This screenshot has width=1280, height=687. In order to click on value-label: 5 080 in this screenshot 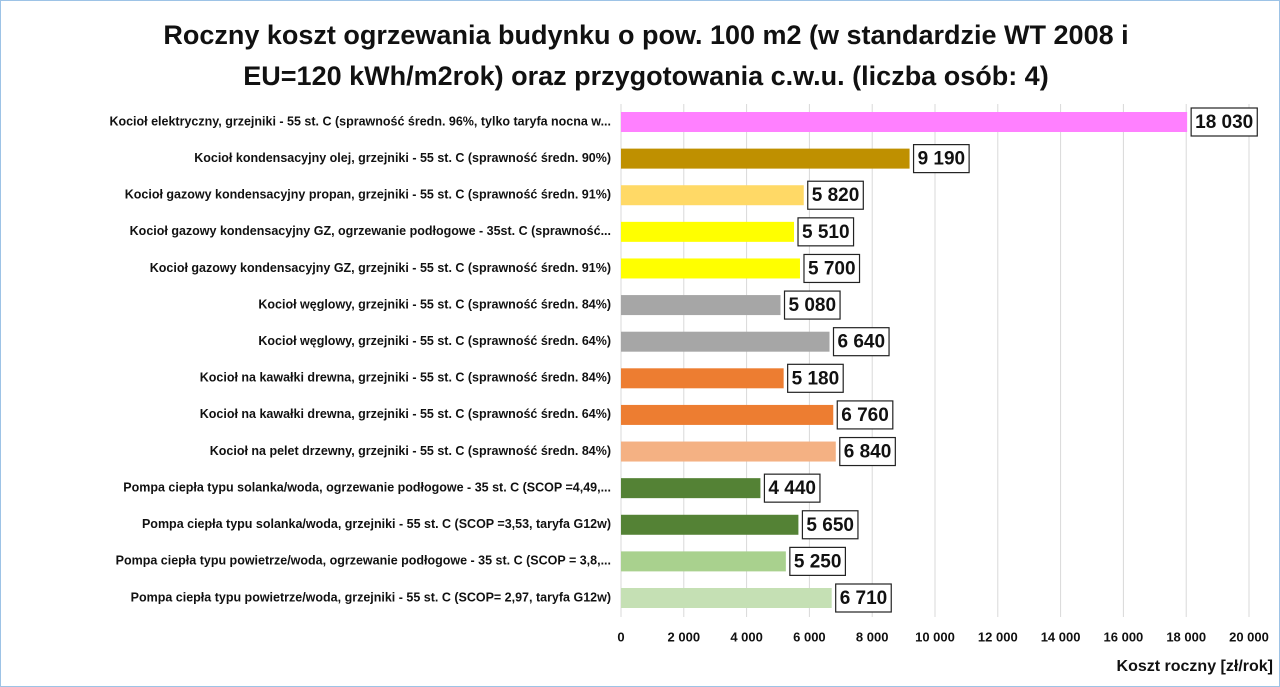, I will do `click(813, 305)`.